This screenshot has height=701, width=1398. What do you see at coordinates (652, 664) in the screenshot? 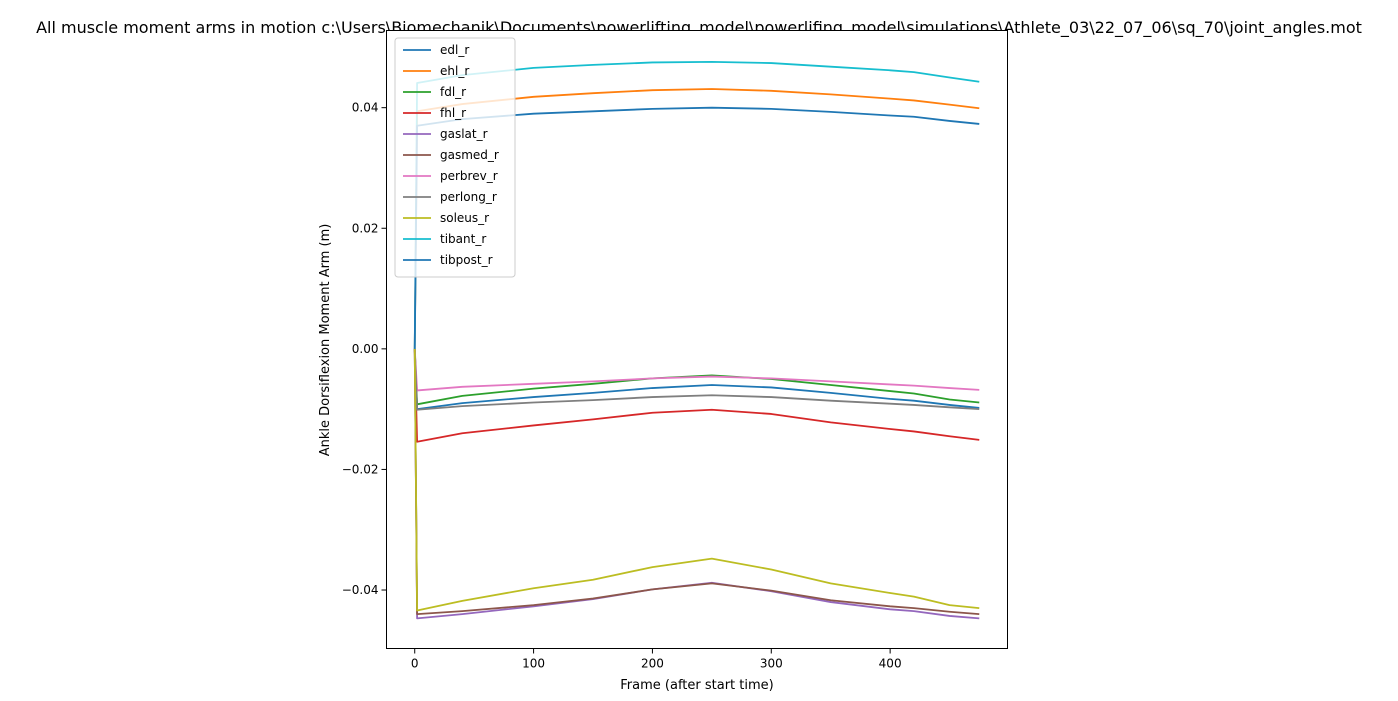
I see `x-tick-label: 200` at bounding box center [652, 664].